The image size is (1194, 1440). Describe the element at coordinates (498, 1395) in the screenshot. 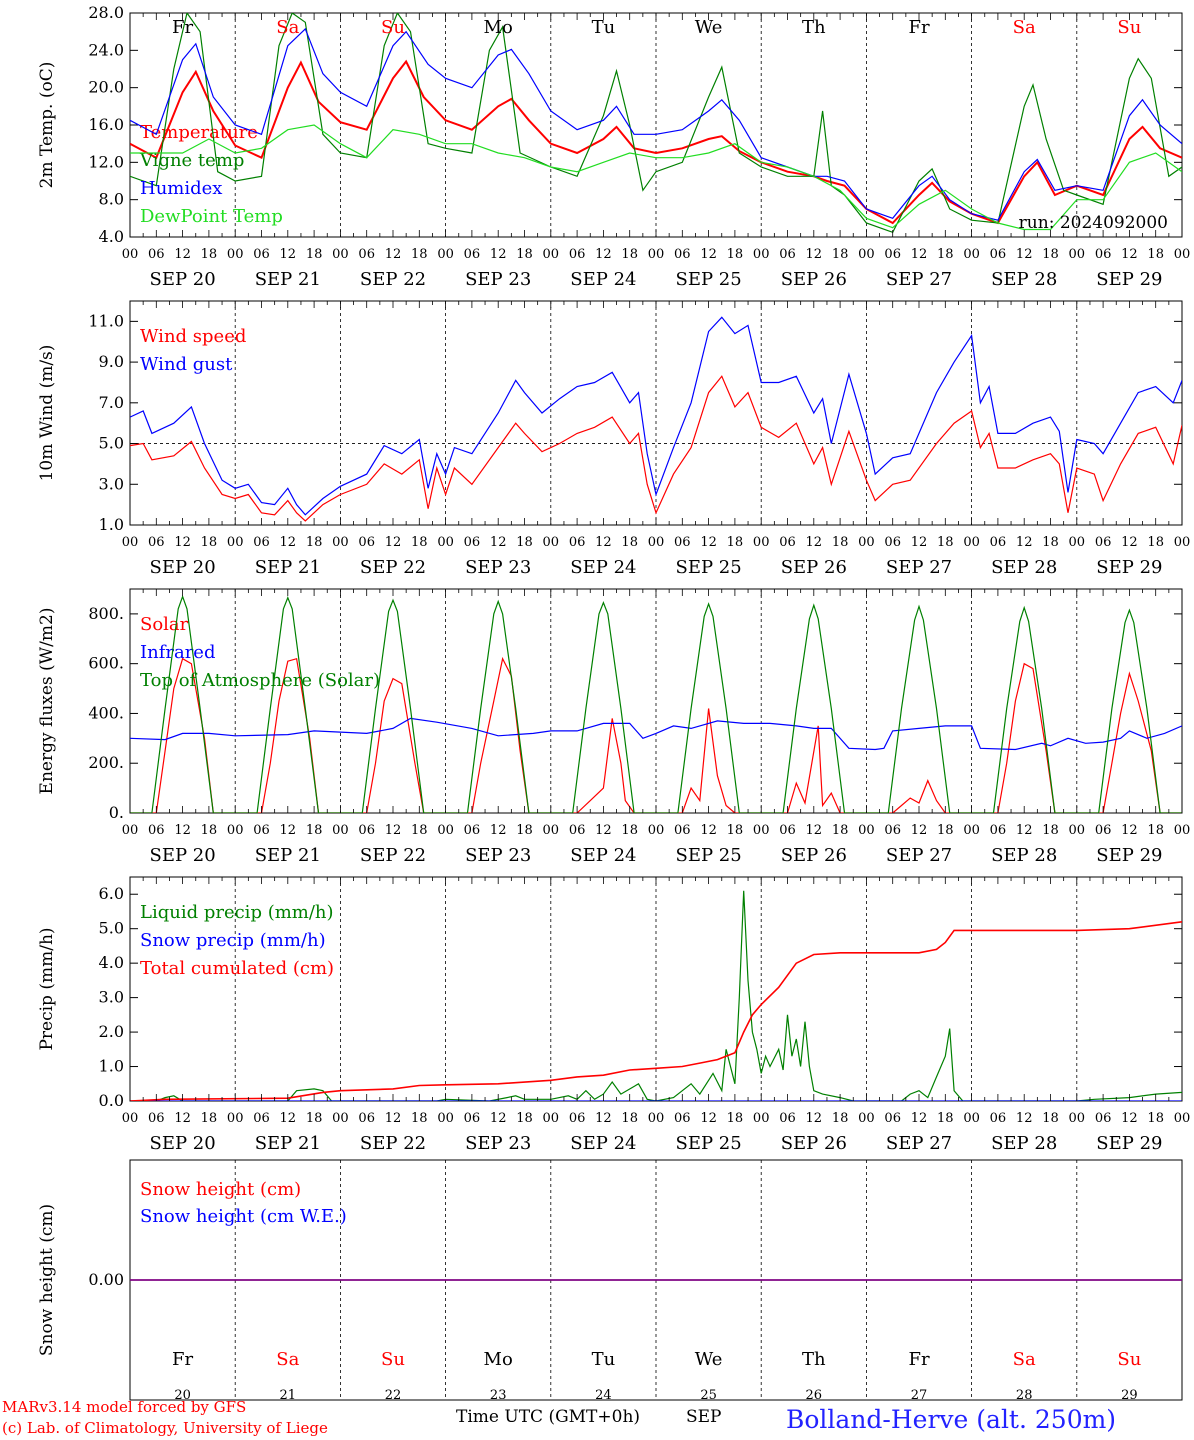

I see `day-number: 23` at that location.